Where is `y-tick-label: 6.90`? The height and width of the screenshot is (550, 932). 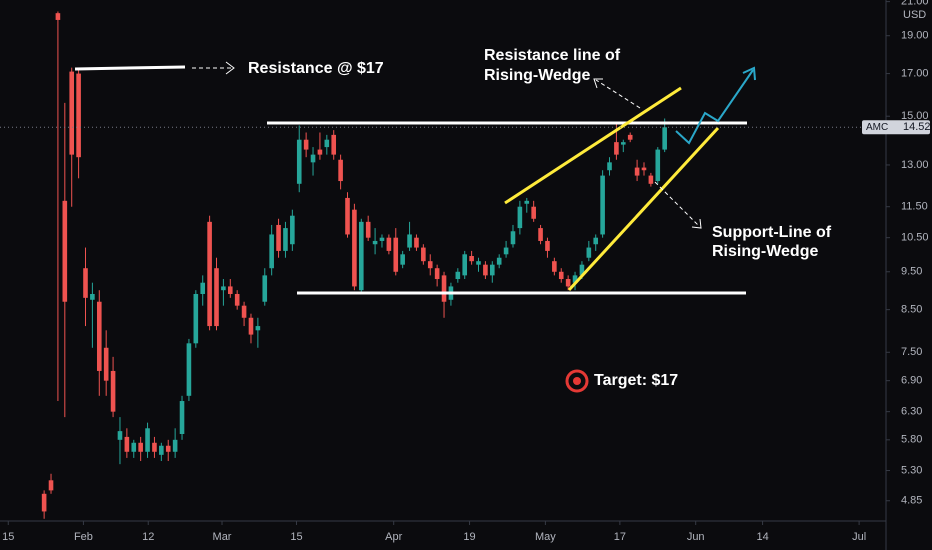
y-tick-label: 6.90 is located at coordinates (911, 381).